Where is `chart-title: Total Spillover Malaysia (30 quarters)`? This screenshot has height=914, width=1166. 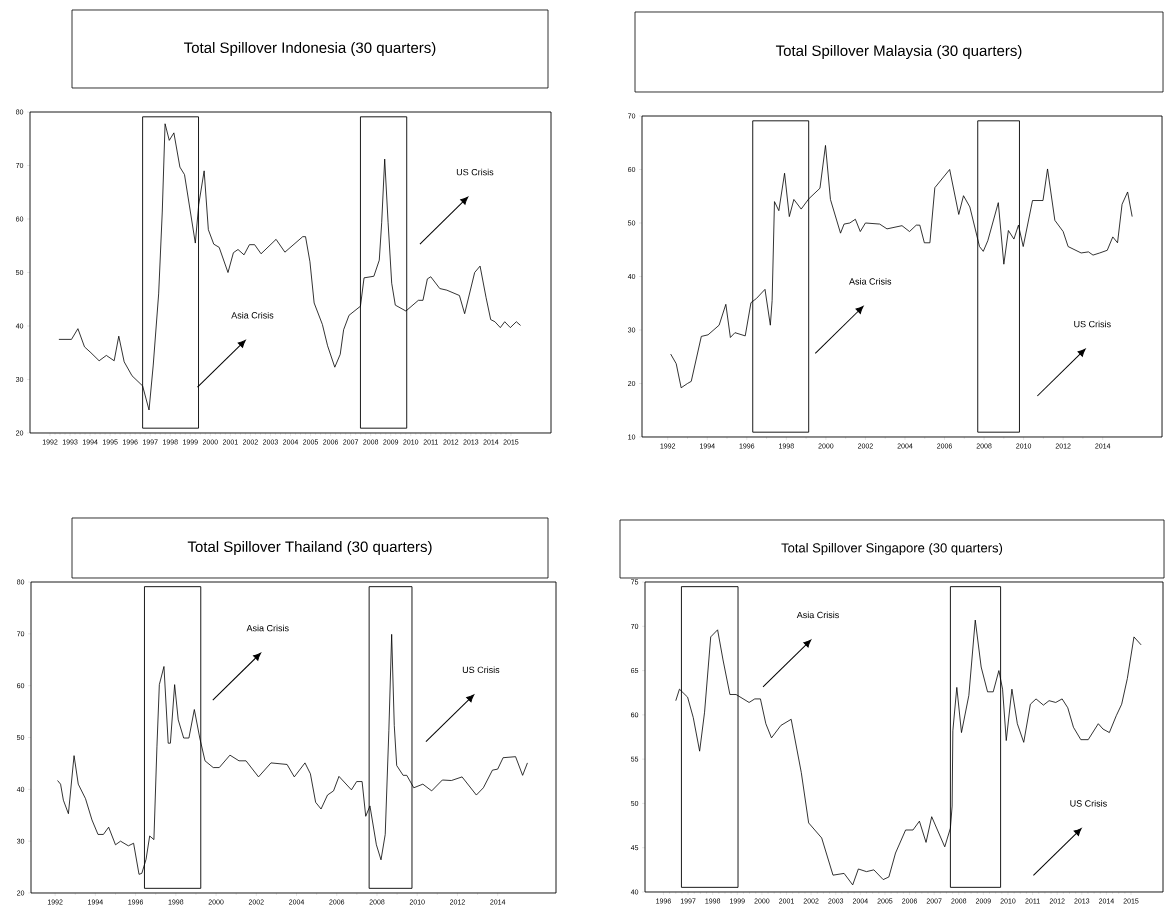 chart-title: Total Spillover Malaysia (30 quarters) is located at coordinates (898, 52).